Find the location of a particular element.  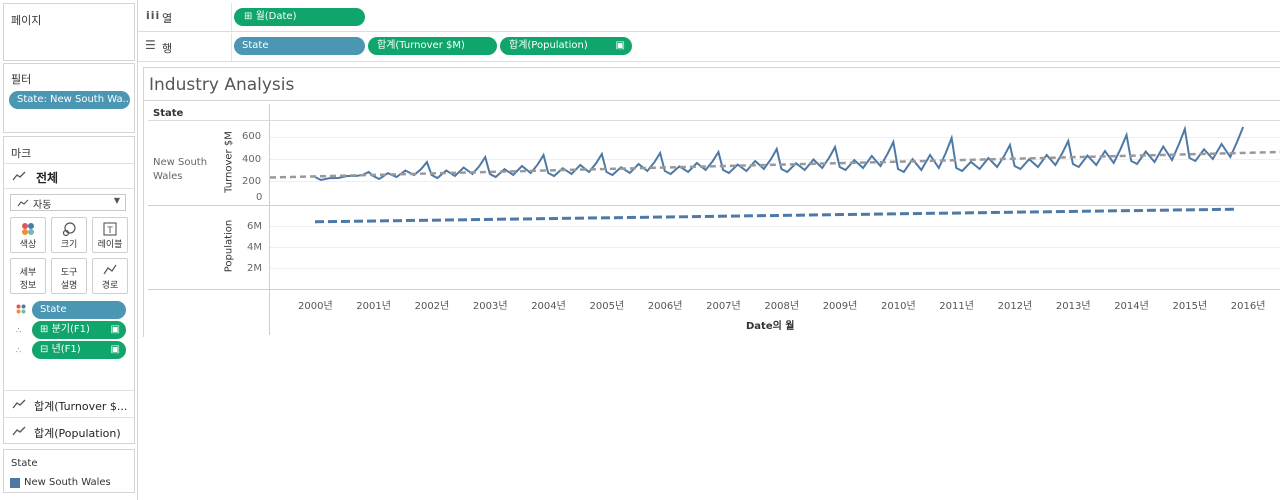

axis-bottom-rule is located at coordinates (714, 289).